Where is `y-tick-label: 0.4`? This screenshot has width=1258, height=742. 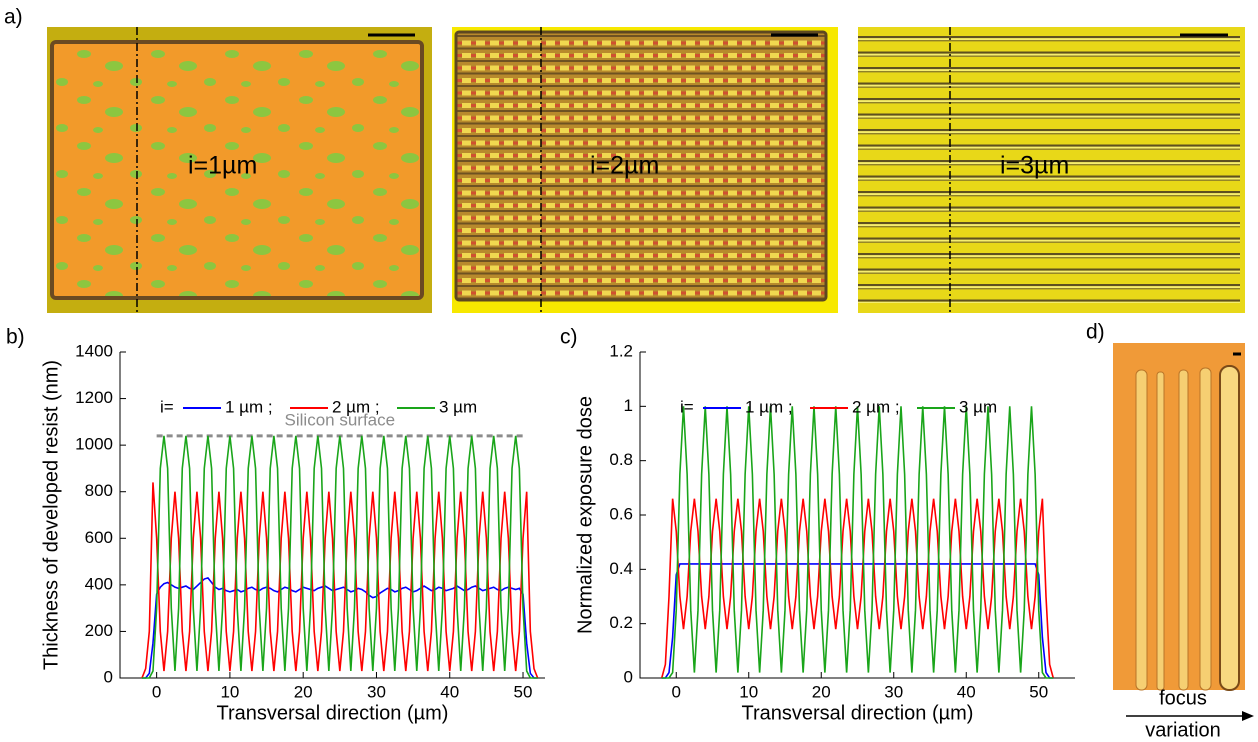
y-tick-label: 0.4 is located at coordinates (621, 568).